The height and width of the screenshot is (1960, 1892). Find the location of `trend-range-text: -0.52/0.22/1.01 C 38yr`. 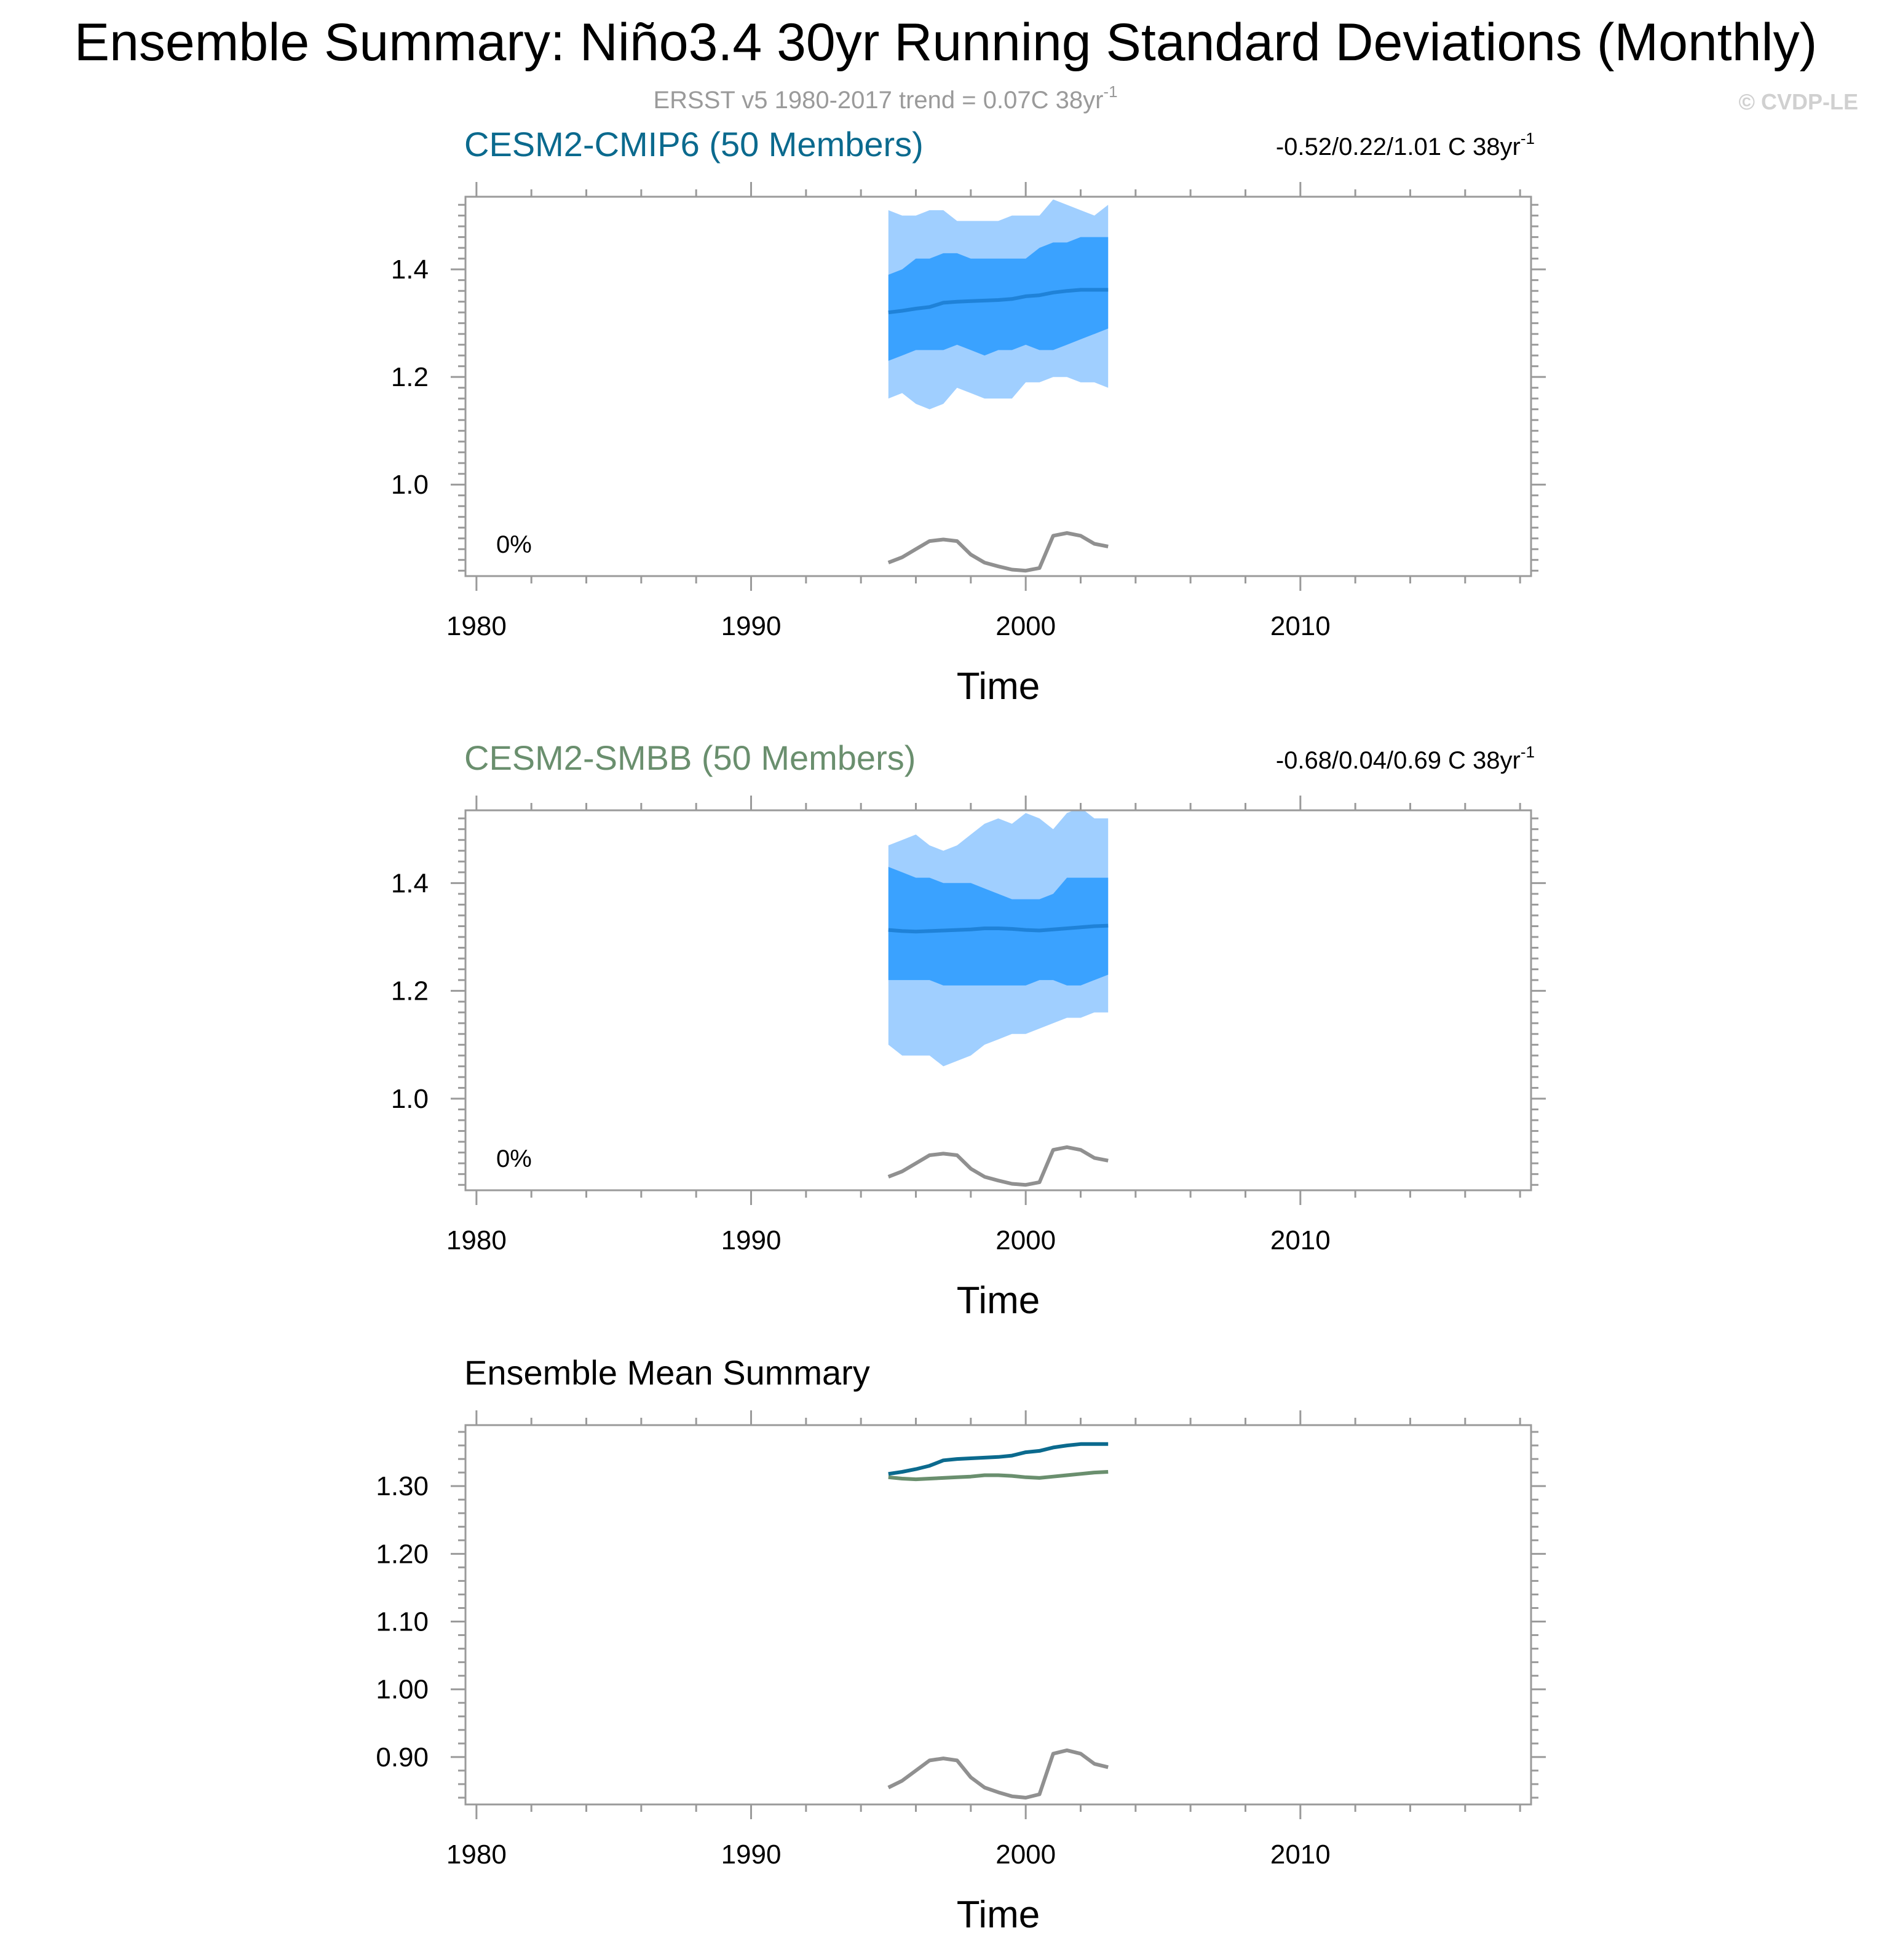

trend-range-text: -0.52/0.22/1.01 C 38yr is located at coordinates (1398, 146).